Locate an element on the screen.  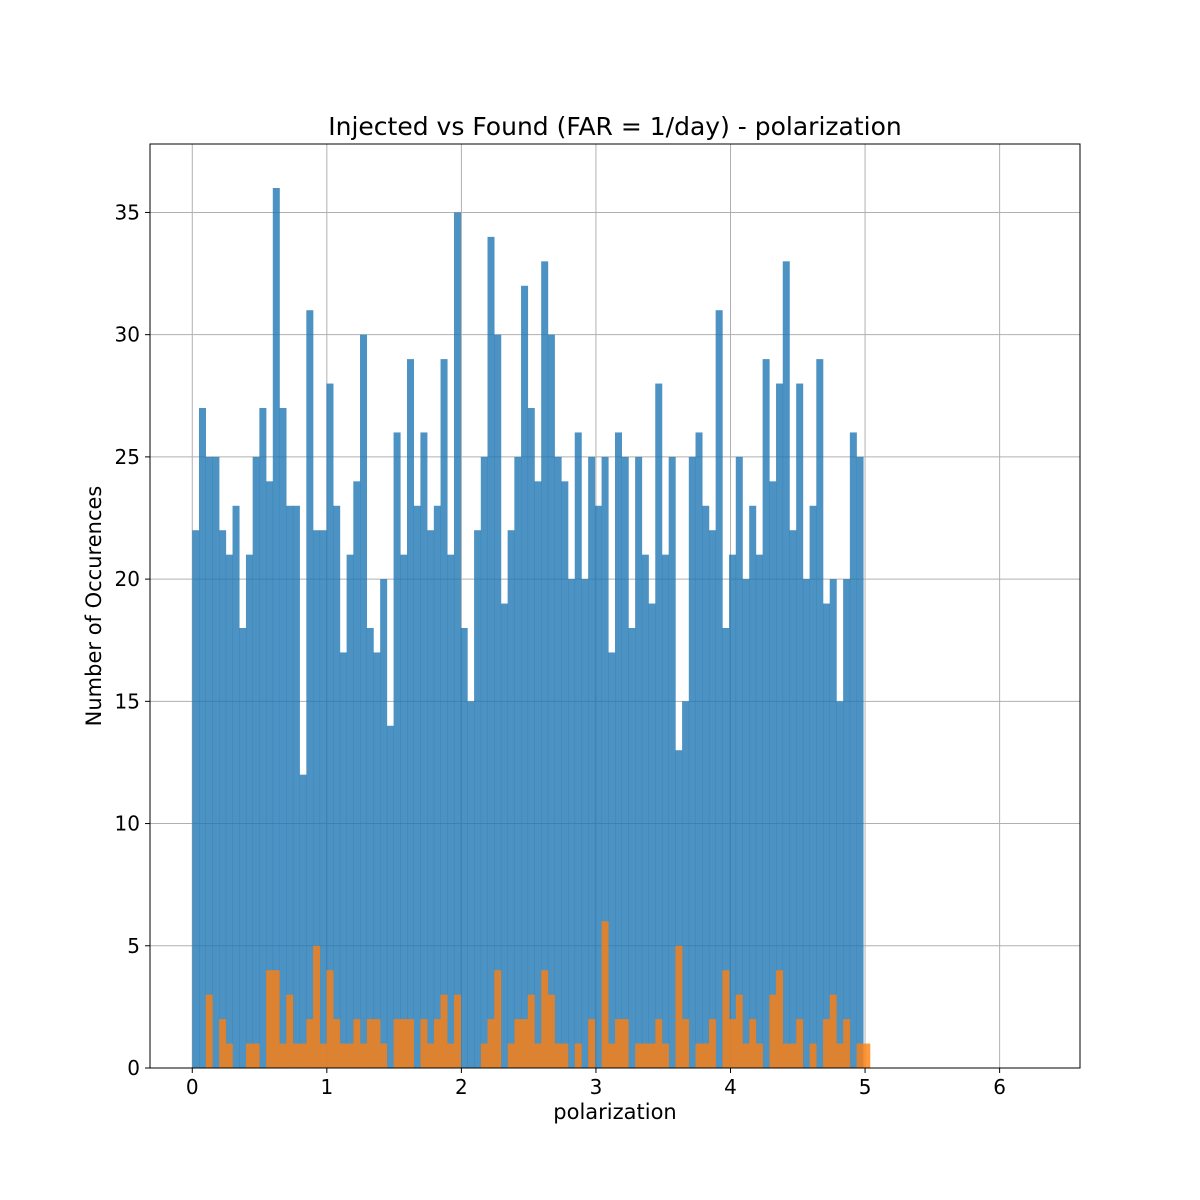
x-axis-ticks: 0 1 2 3 4 5 6 is located at coordinates (596, 1083).